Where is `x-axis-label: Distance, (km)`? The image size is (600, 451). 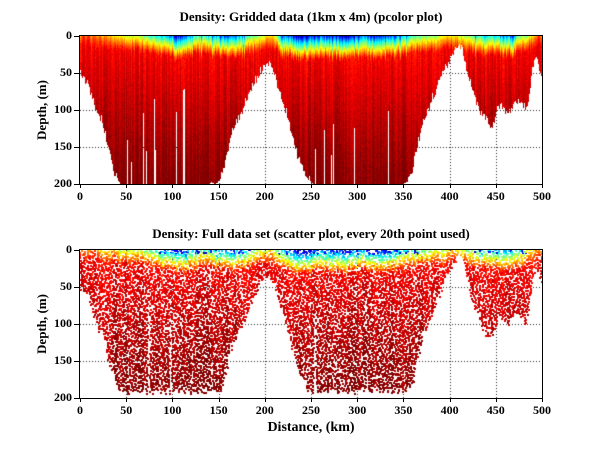 x-axis-label: Distance, (km) is located at coordinates (311, 427).